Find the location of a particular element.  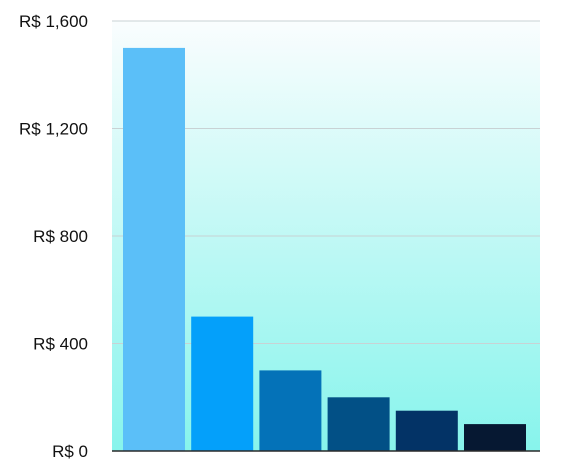

y-tick-label: R$ 400 is located at coordinates (60, 344).